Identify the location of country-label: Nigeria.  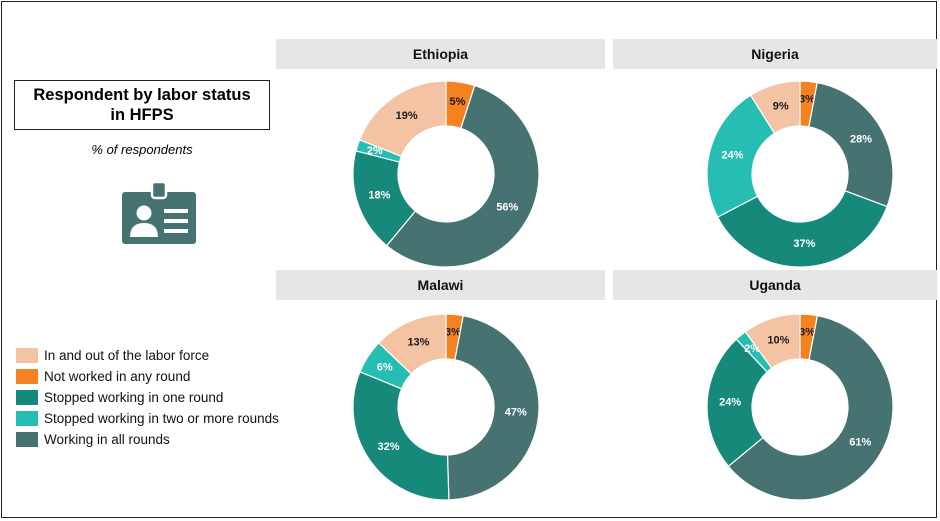
(775, 54).